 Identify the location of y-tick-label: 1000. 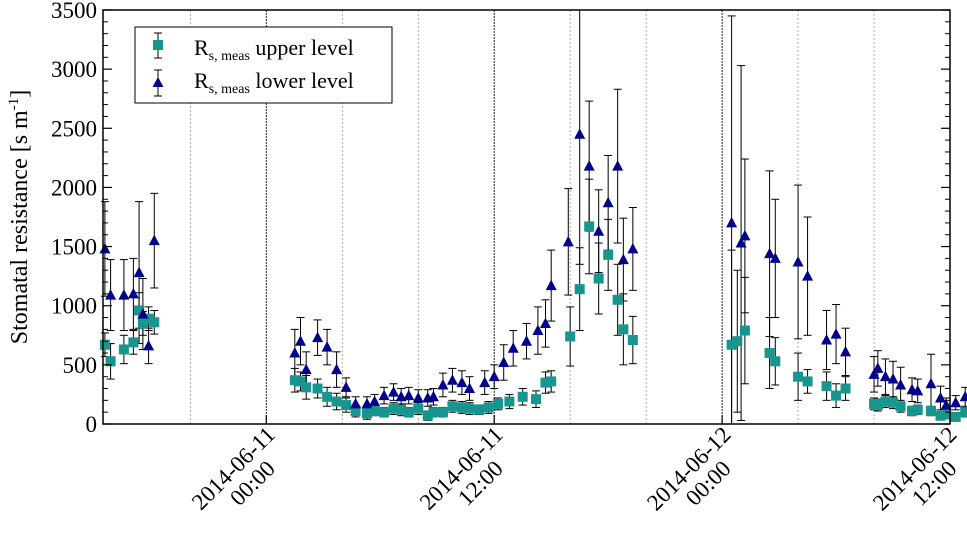
(74, 306).